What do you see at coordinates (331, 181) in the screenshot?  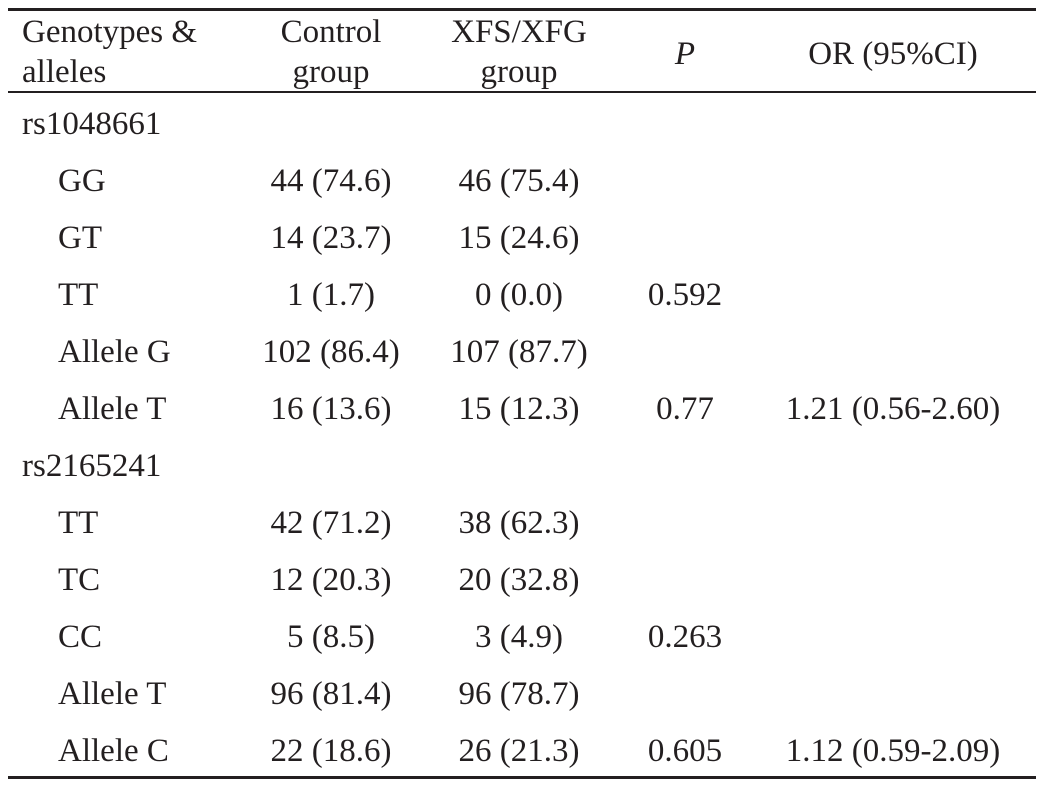 I see `cell-control: 44 (74.6)` at bounding box center [331, 181].